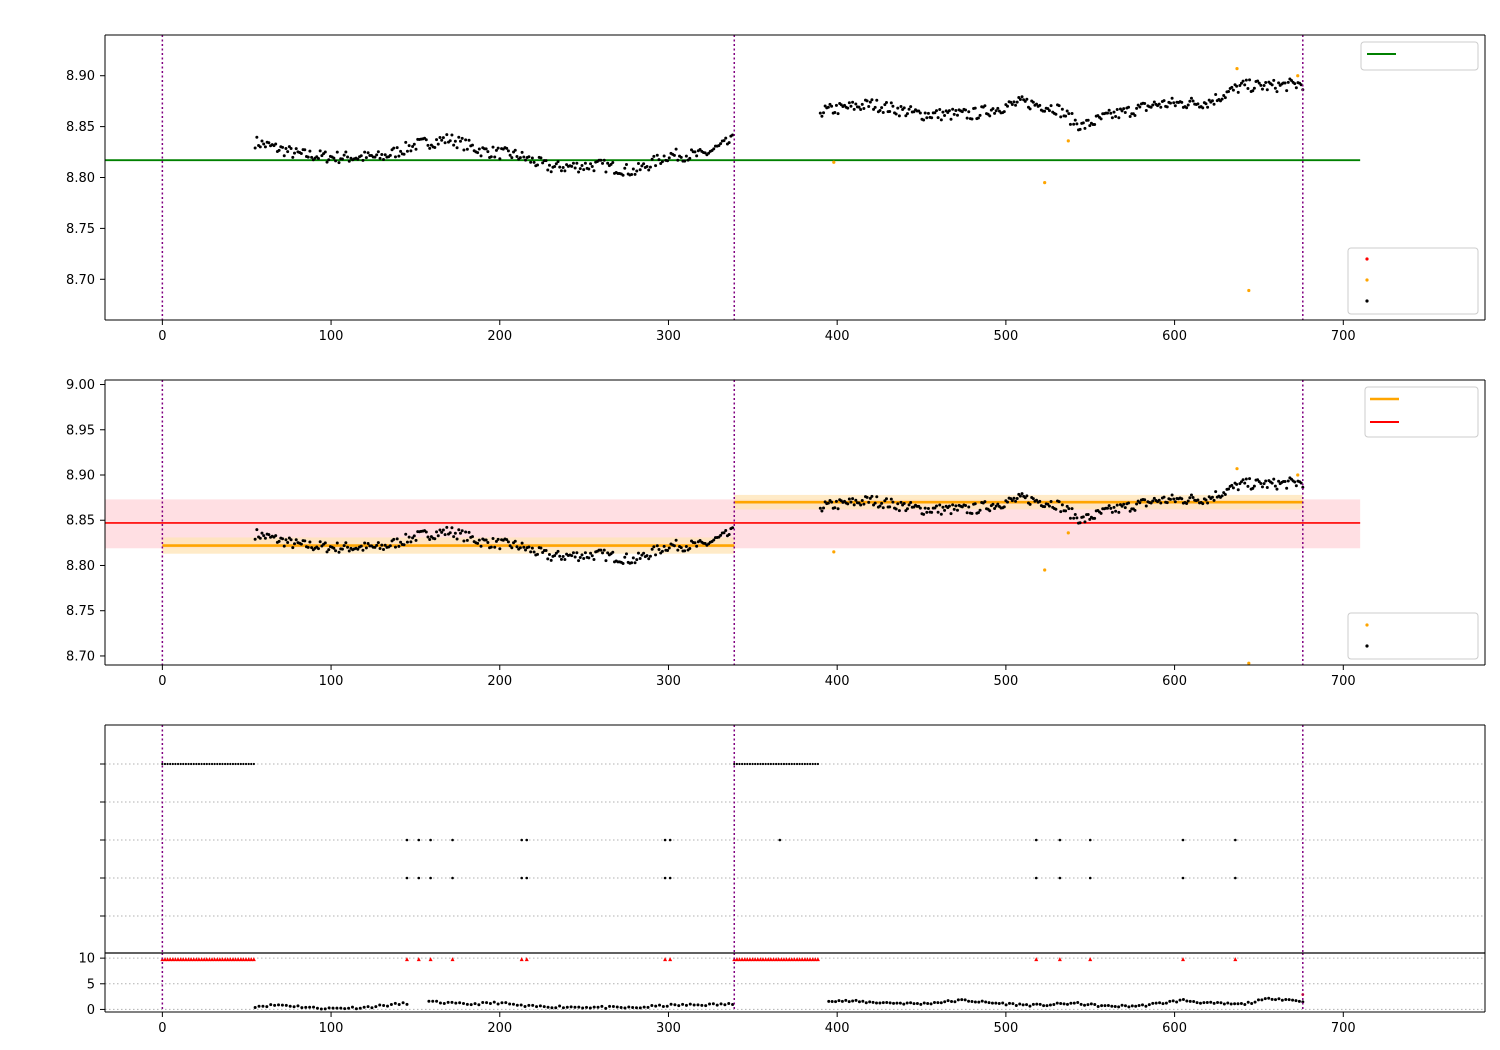 The width and height of the screenshot is (1500, 1050). Describe the element at coordinates (1298, 76) in the screenshot. I see `highlighted-point` at that location.